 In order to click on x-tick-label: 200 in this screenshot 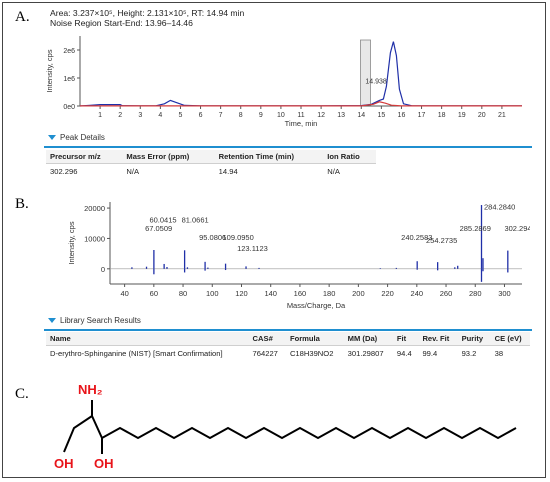, I will do `click(358, 293)`.